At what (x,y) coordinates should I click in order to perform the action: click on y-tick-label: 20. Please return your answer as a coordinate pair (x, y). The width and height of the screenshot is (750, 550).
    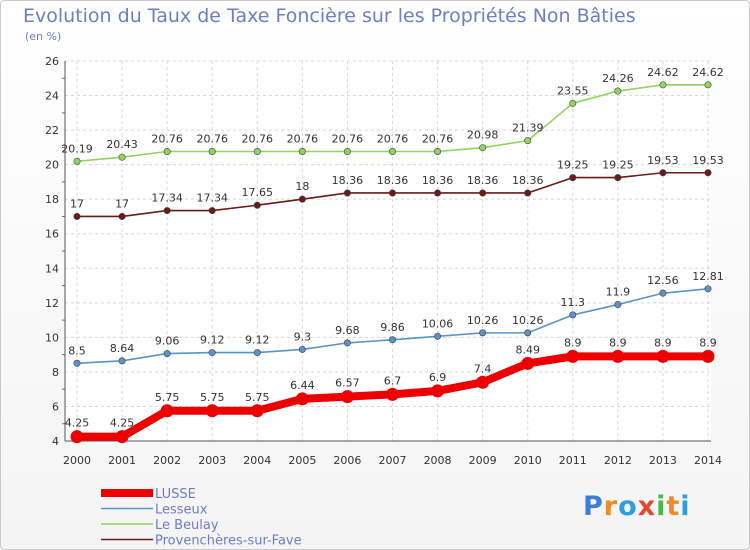
    Looking at the image, I should click on (52, 165).